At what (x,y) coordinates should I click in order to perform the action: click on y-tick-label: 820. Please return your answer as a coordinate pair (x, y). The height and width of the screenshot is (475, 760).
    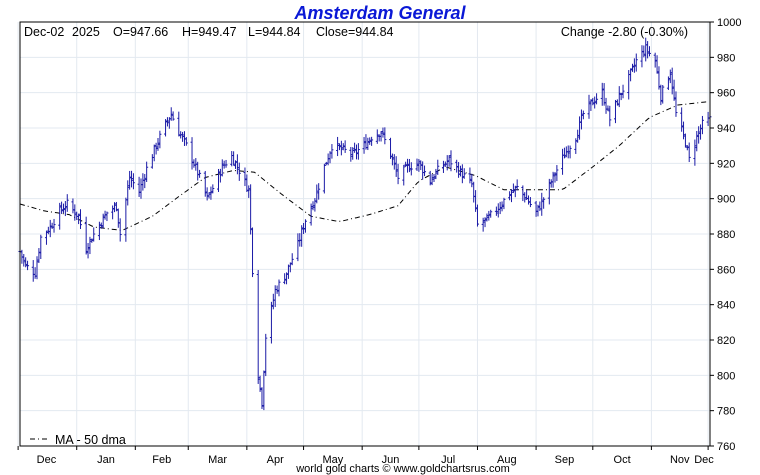
    Looking at the image, I should click on (726, 341).